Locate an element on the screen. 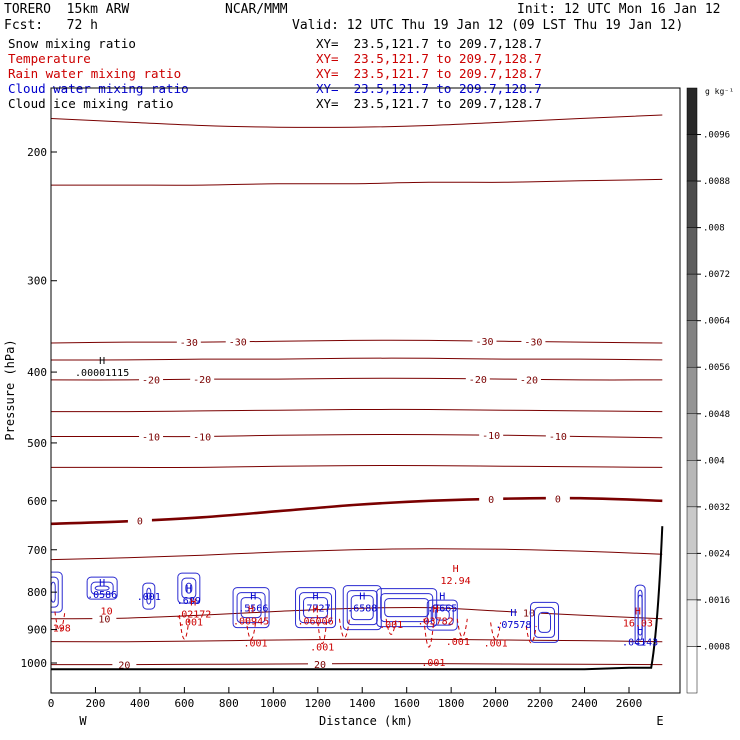 Image resolution: width=740 pixels, height=740 pixels. x-tick-label-0: 0 is located at coordinates (51, 703).